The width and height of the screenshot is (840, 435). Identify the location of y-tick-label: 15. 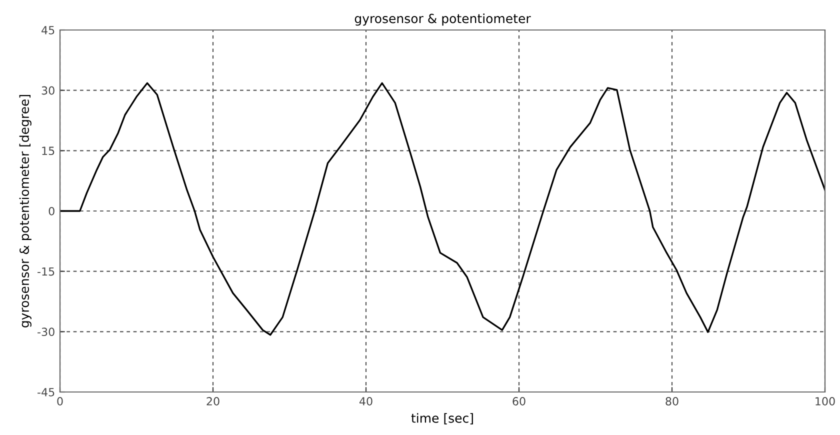
(48, 151).